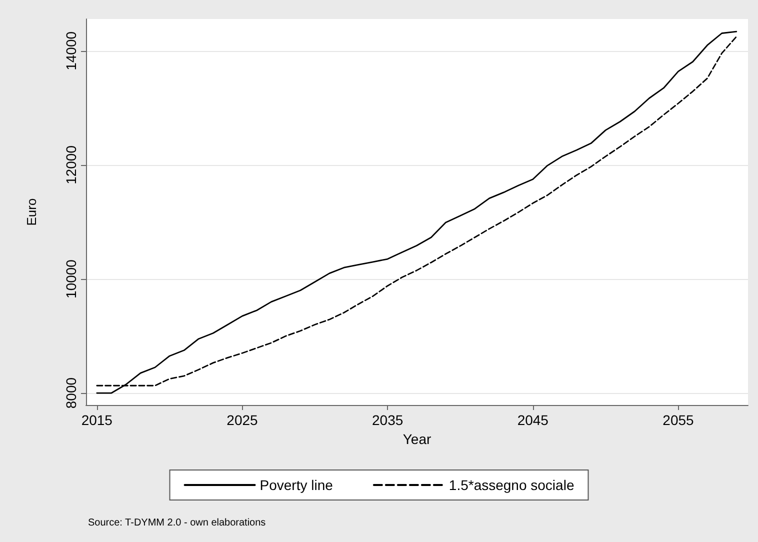  What do you see at coordinates (71, 164) in the screenshot?
I see `y-tick-label: 12000` at bounding box center [71, 164].